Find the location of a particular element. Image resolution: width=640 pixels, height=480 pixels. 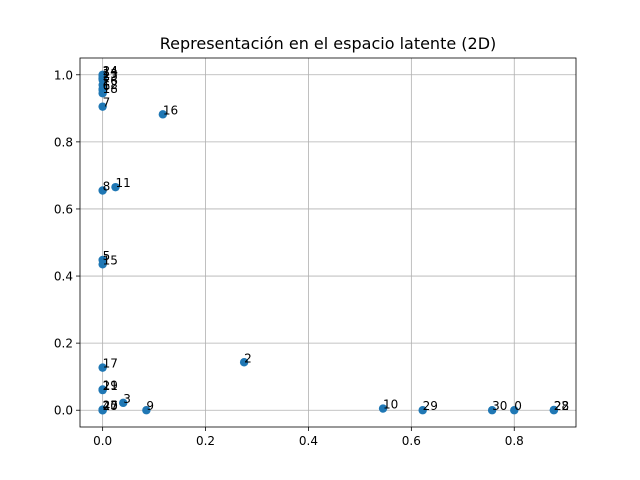

point-label: 18 is located at coordinates (110, 89).